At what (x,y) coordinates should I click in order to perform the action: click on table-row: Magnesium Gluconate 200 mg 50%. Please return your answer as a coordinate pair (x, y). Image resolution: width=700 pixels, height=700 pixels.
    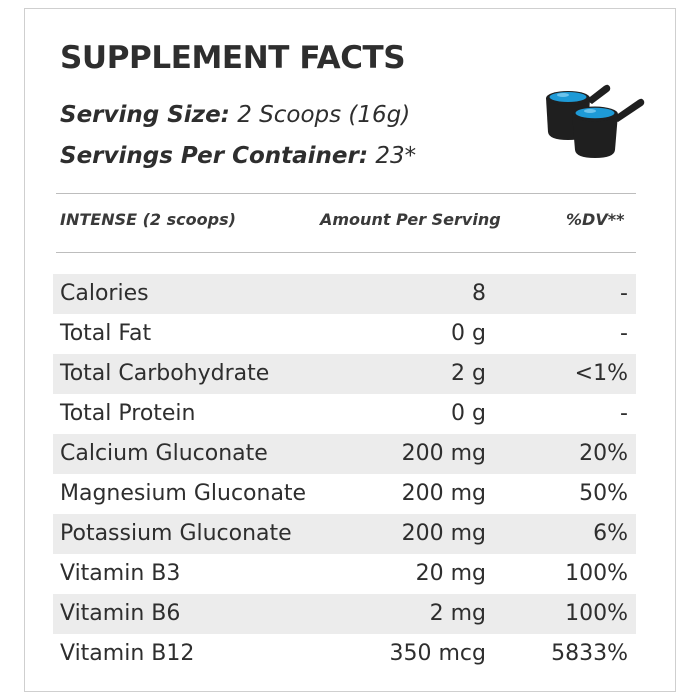
    Looking at the image, I should click on (344, 494).